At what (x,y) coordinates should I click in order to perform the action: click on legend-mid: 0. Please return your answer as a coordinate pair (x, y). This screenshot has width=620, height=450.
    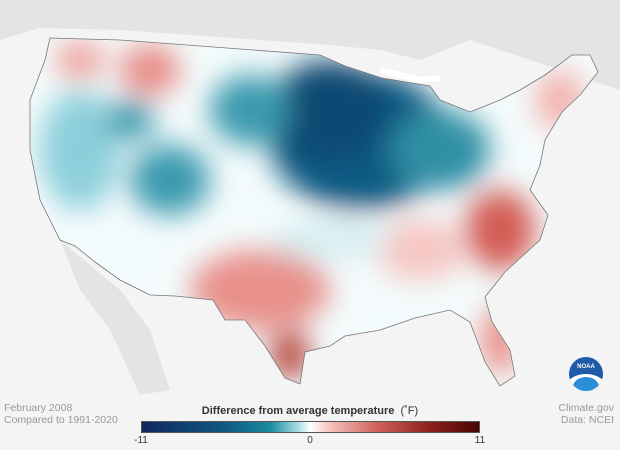
    Looking at the image, I should click on (310, 440).